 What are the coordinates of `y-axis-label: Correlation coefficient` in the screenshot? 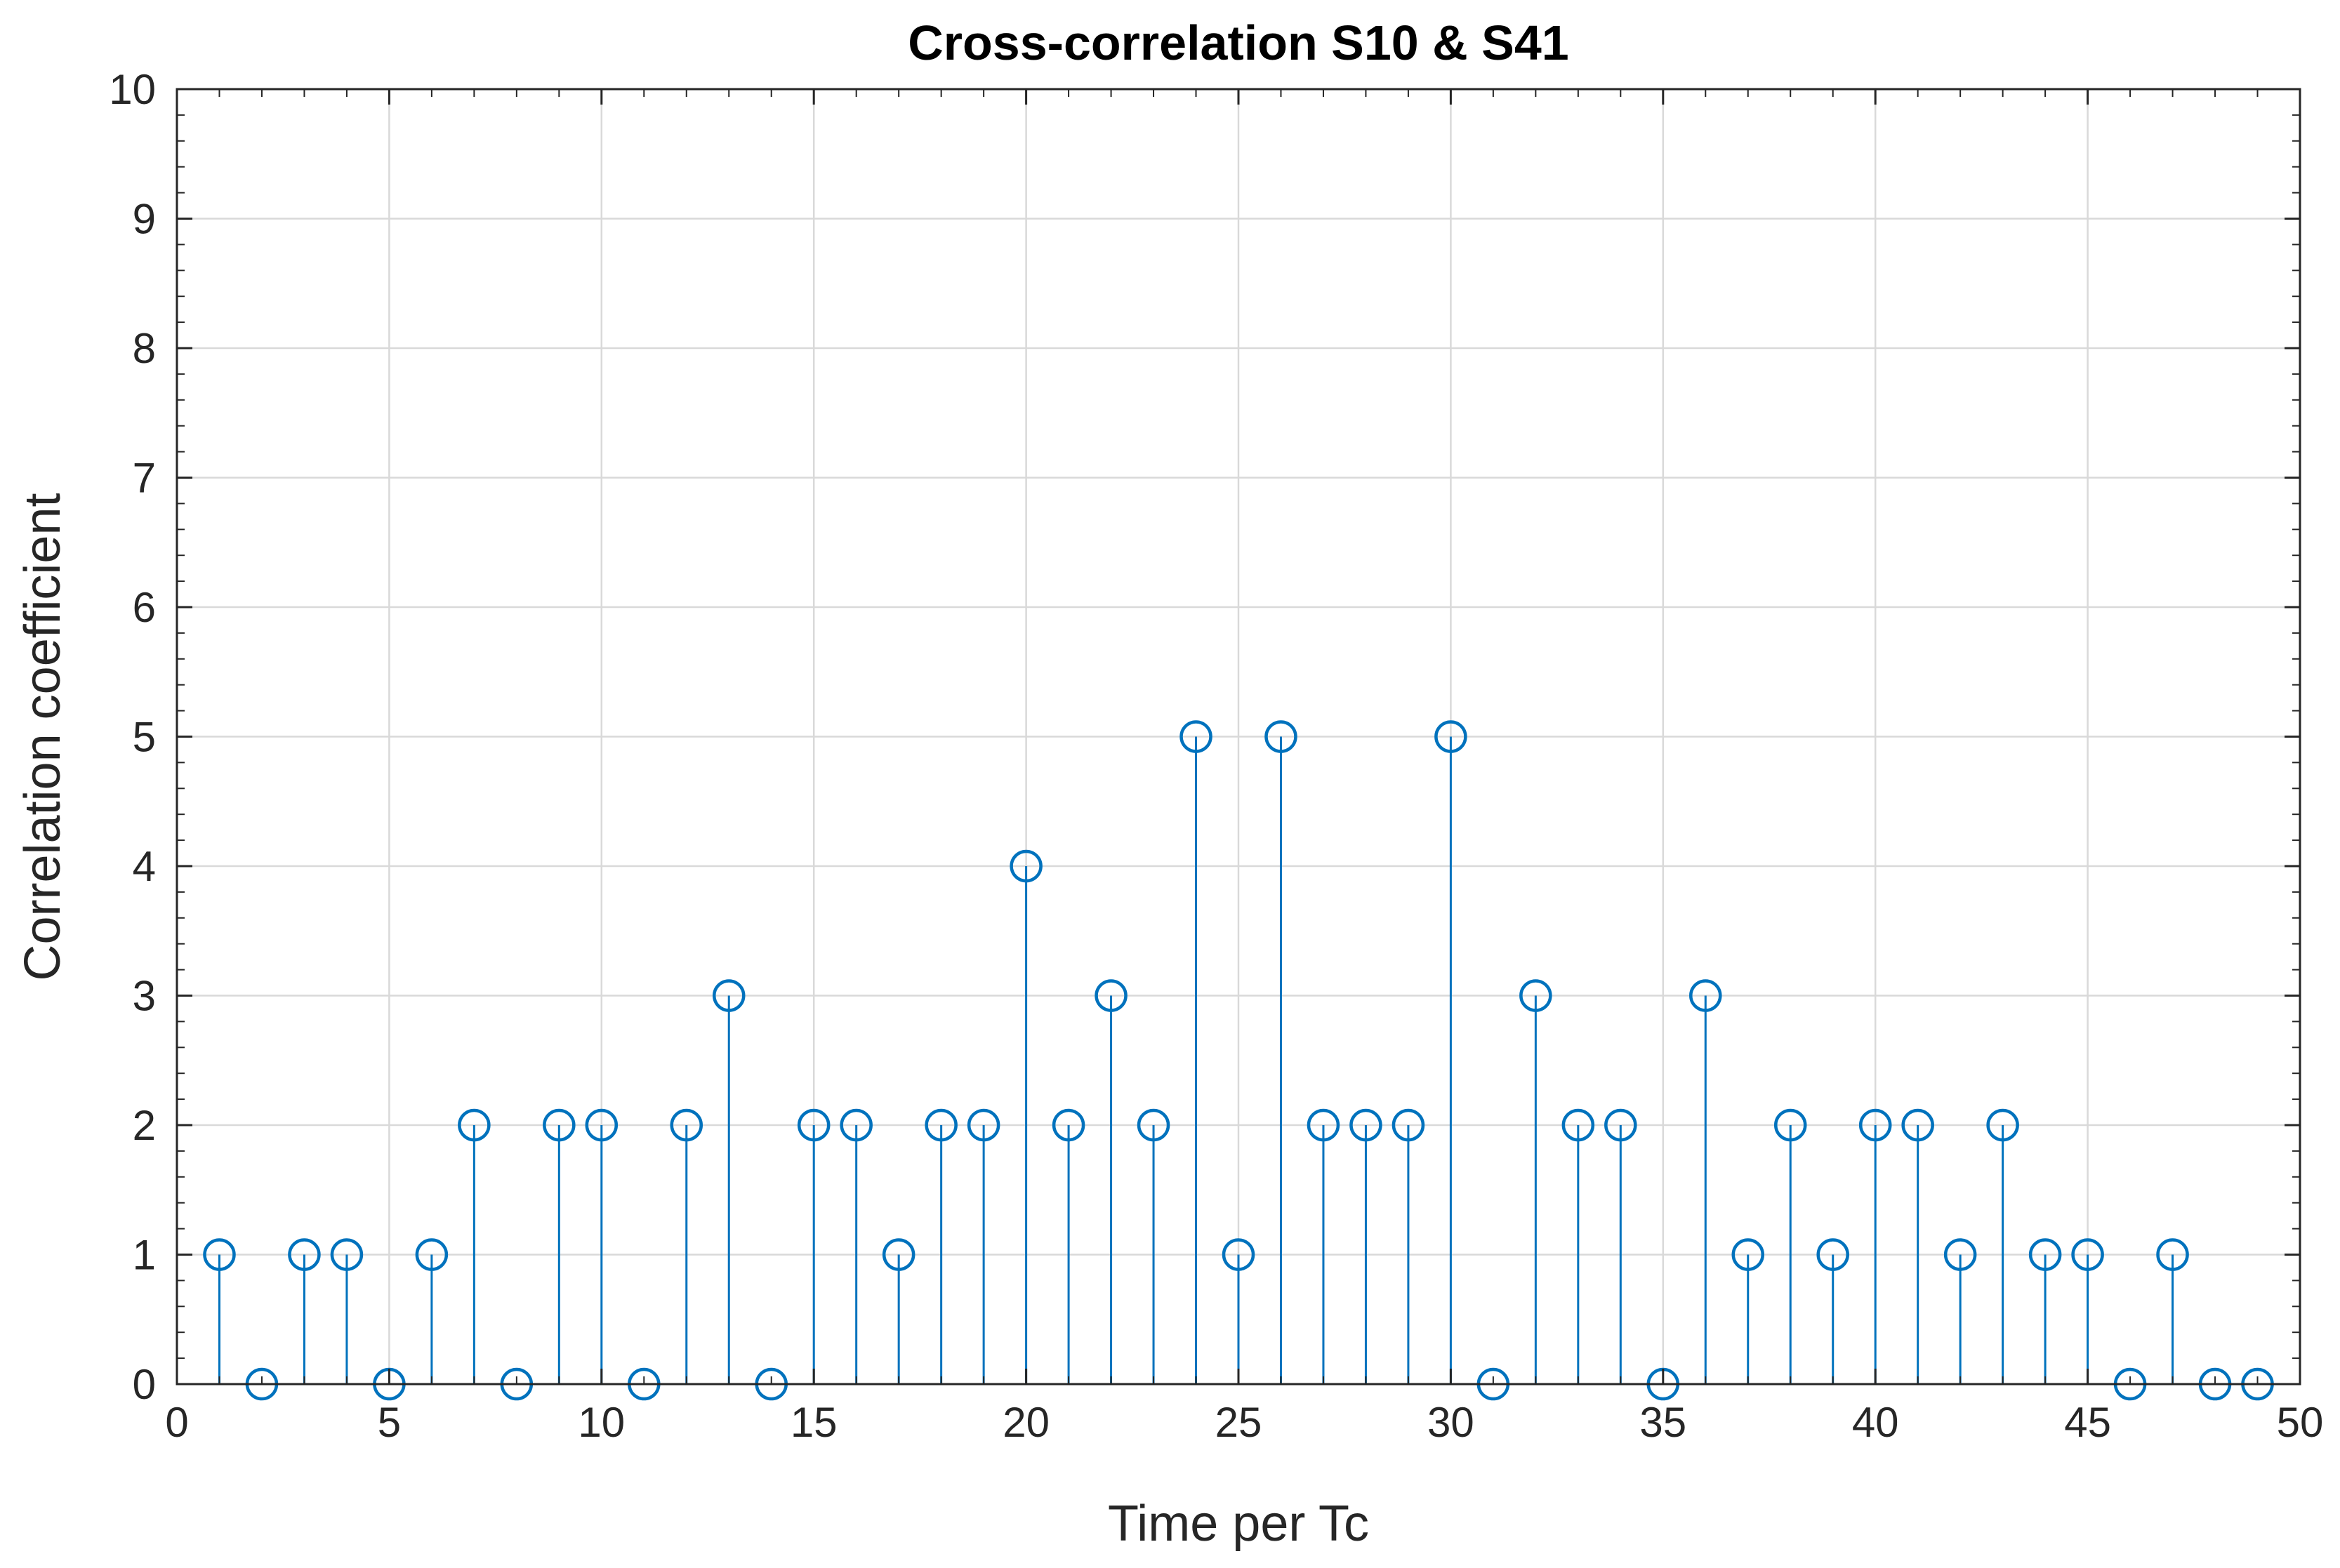 It's located at (43, 737).